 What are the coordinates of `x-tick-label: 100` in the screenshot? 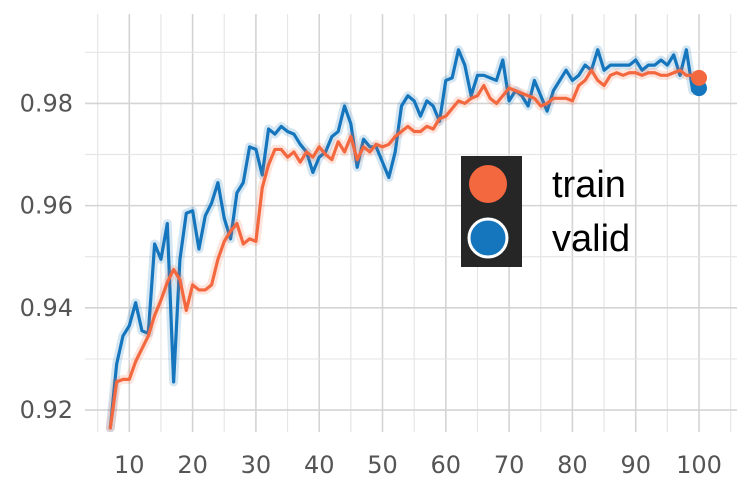 It's located at (699, 465).